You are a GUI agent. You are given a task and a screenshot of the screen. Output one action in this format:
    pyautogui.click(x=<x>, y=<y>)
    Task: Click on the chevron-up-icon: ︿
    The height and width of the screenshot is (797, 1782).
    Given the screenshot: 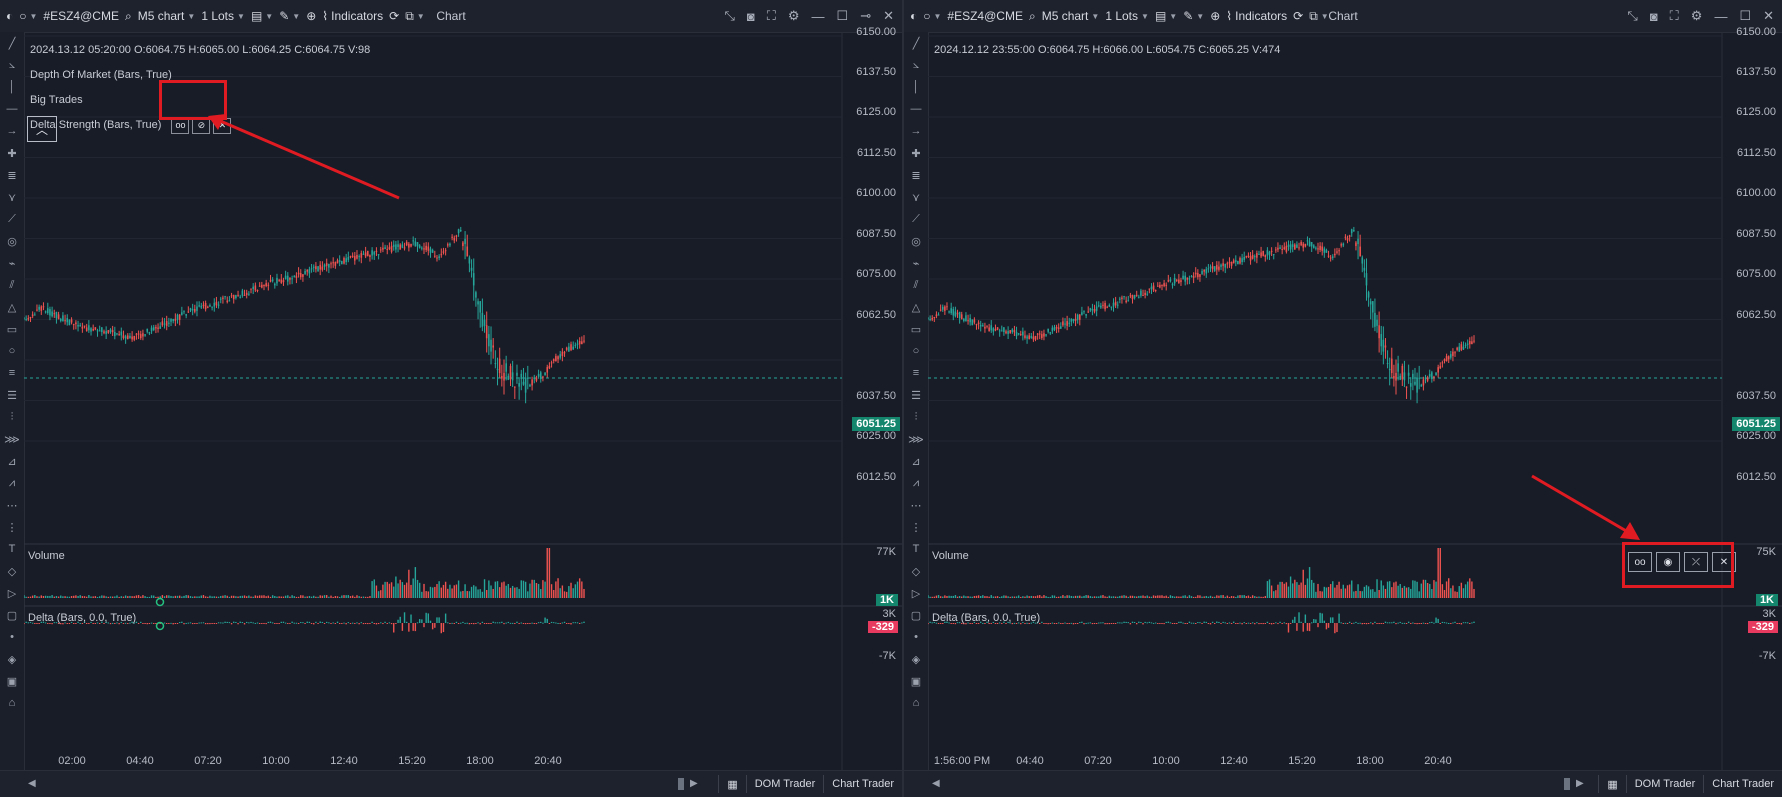 What is the action you would take?
    pyautogui.click(x=42, y=129)
    